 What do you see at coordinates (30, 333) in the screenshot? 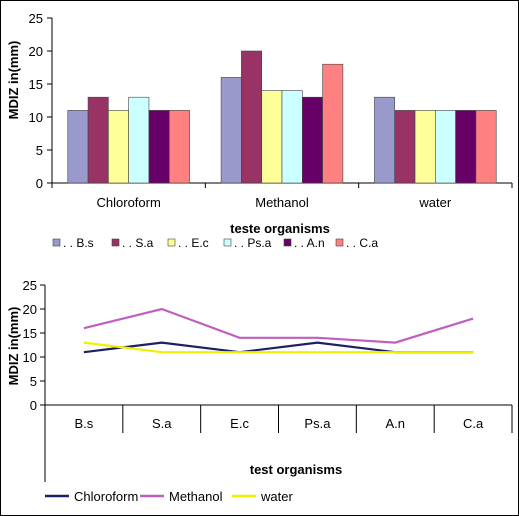
I see `line-y-tick-label: 15` at bounding box center [30, 333].